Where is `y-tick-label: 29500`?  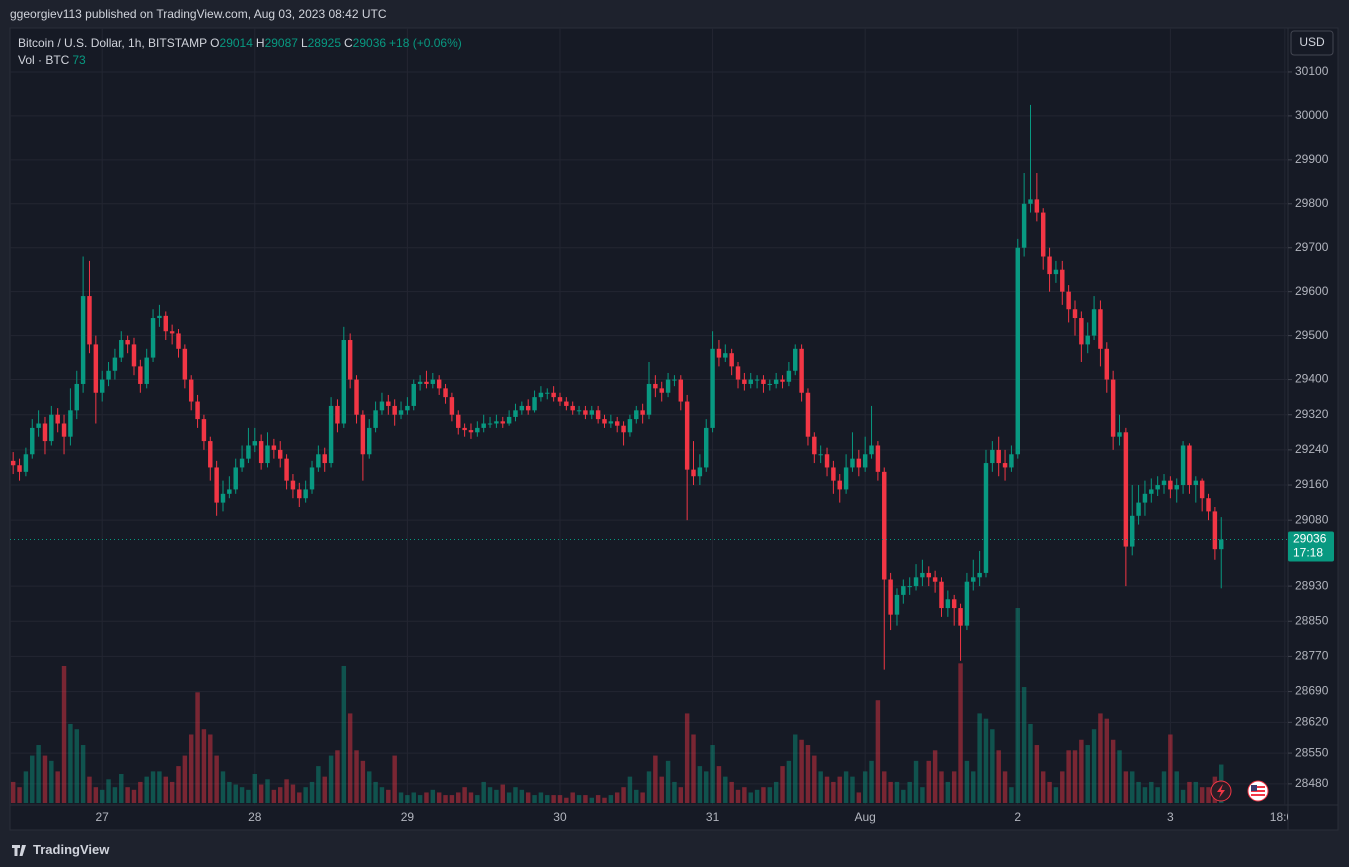
y-tick-label: 29500 is located at coordinates (1312, 335).